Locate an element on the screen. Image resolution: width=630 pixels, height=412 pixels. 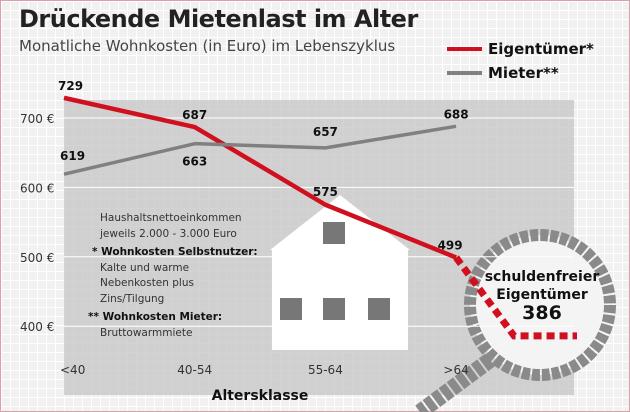
legend-label: Eigentümer* is located at coordinates (541, 49).